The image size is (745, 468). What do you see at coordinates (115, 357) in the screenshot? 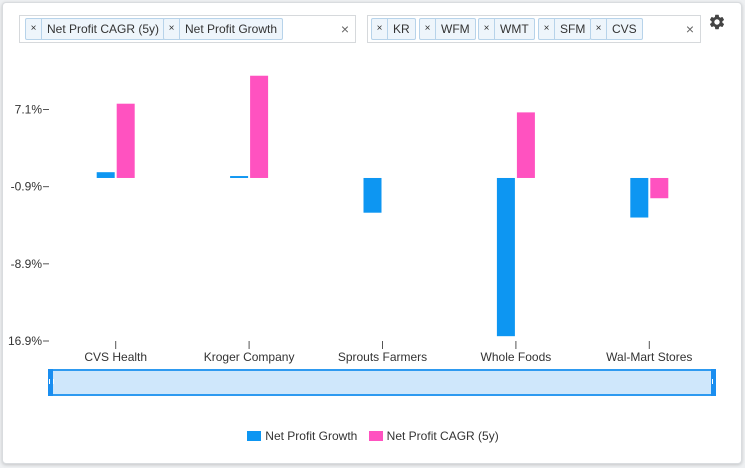
I see `x-tick-label: CVS Health` at bounding box center [115, 357].